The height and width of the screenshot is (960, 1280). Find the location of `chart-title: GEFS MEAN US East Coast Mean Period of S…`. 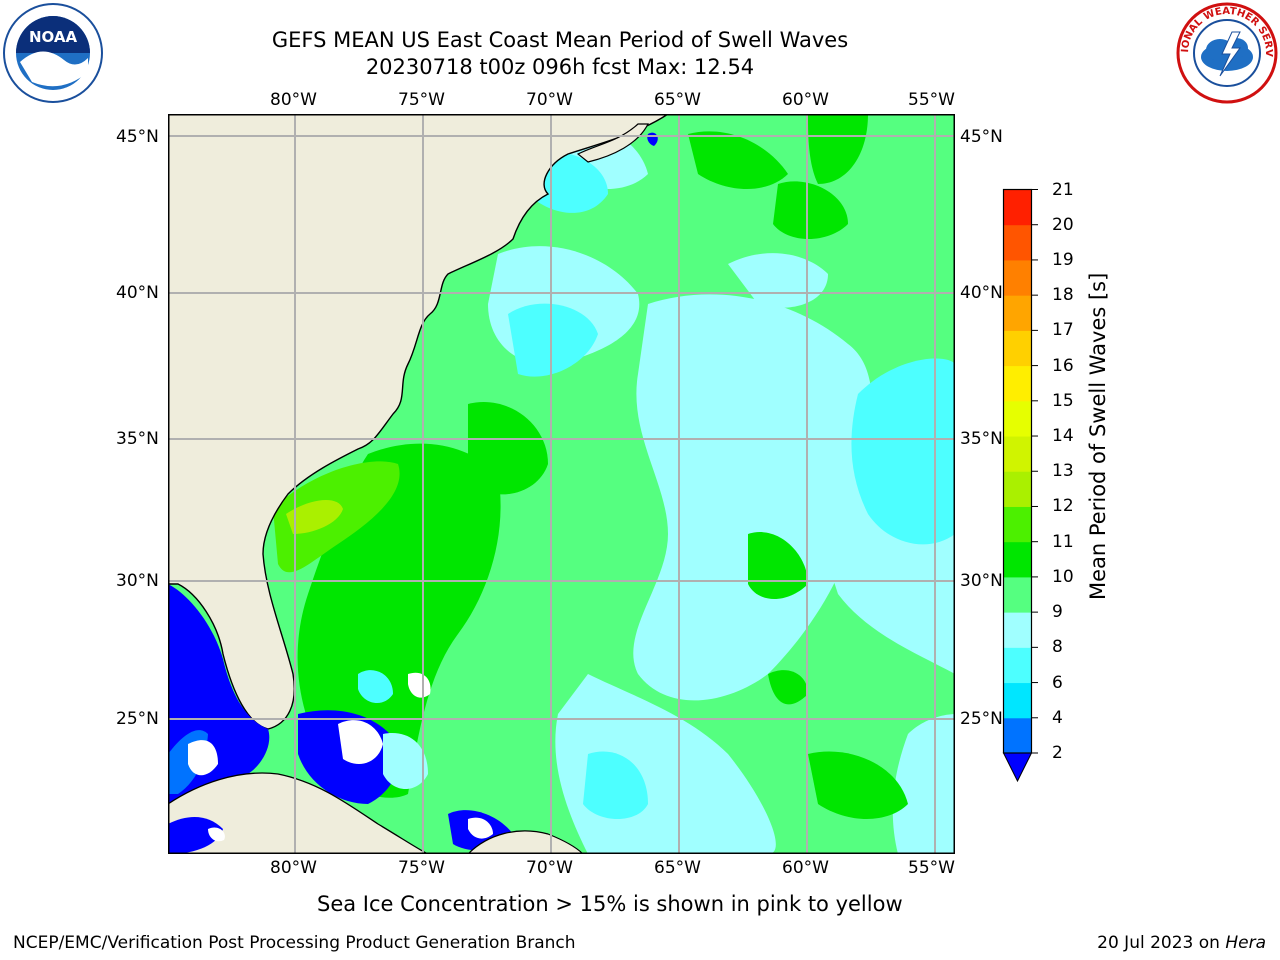

chart-title: GEFS MEAN US East Coast Mean Period of S… is located at coordinates (560, 40).